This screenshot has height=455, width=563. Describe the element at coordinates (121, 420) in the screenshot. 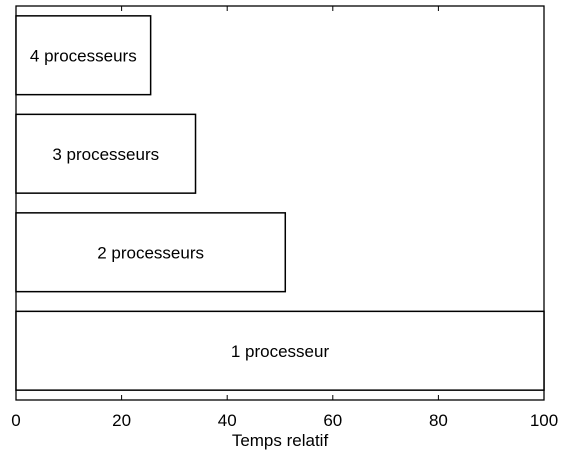

I see `x-tick-label-20: 20` at that location.